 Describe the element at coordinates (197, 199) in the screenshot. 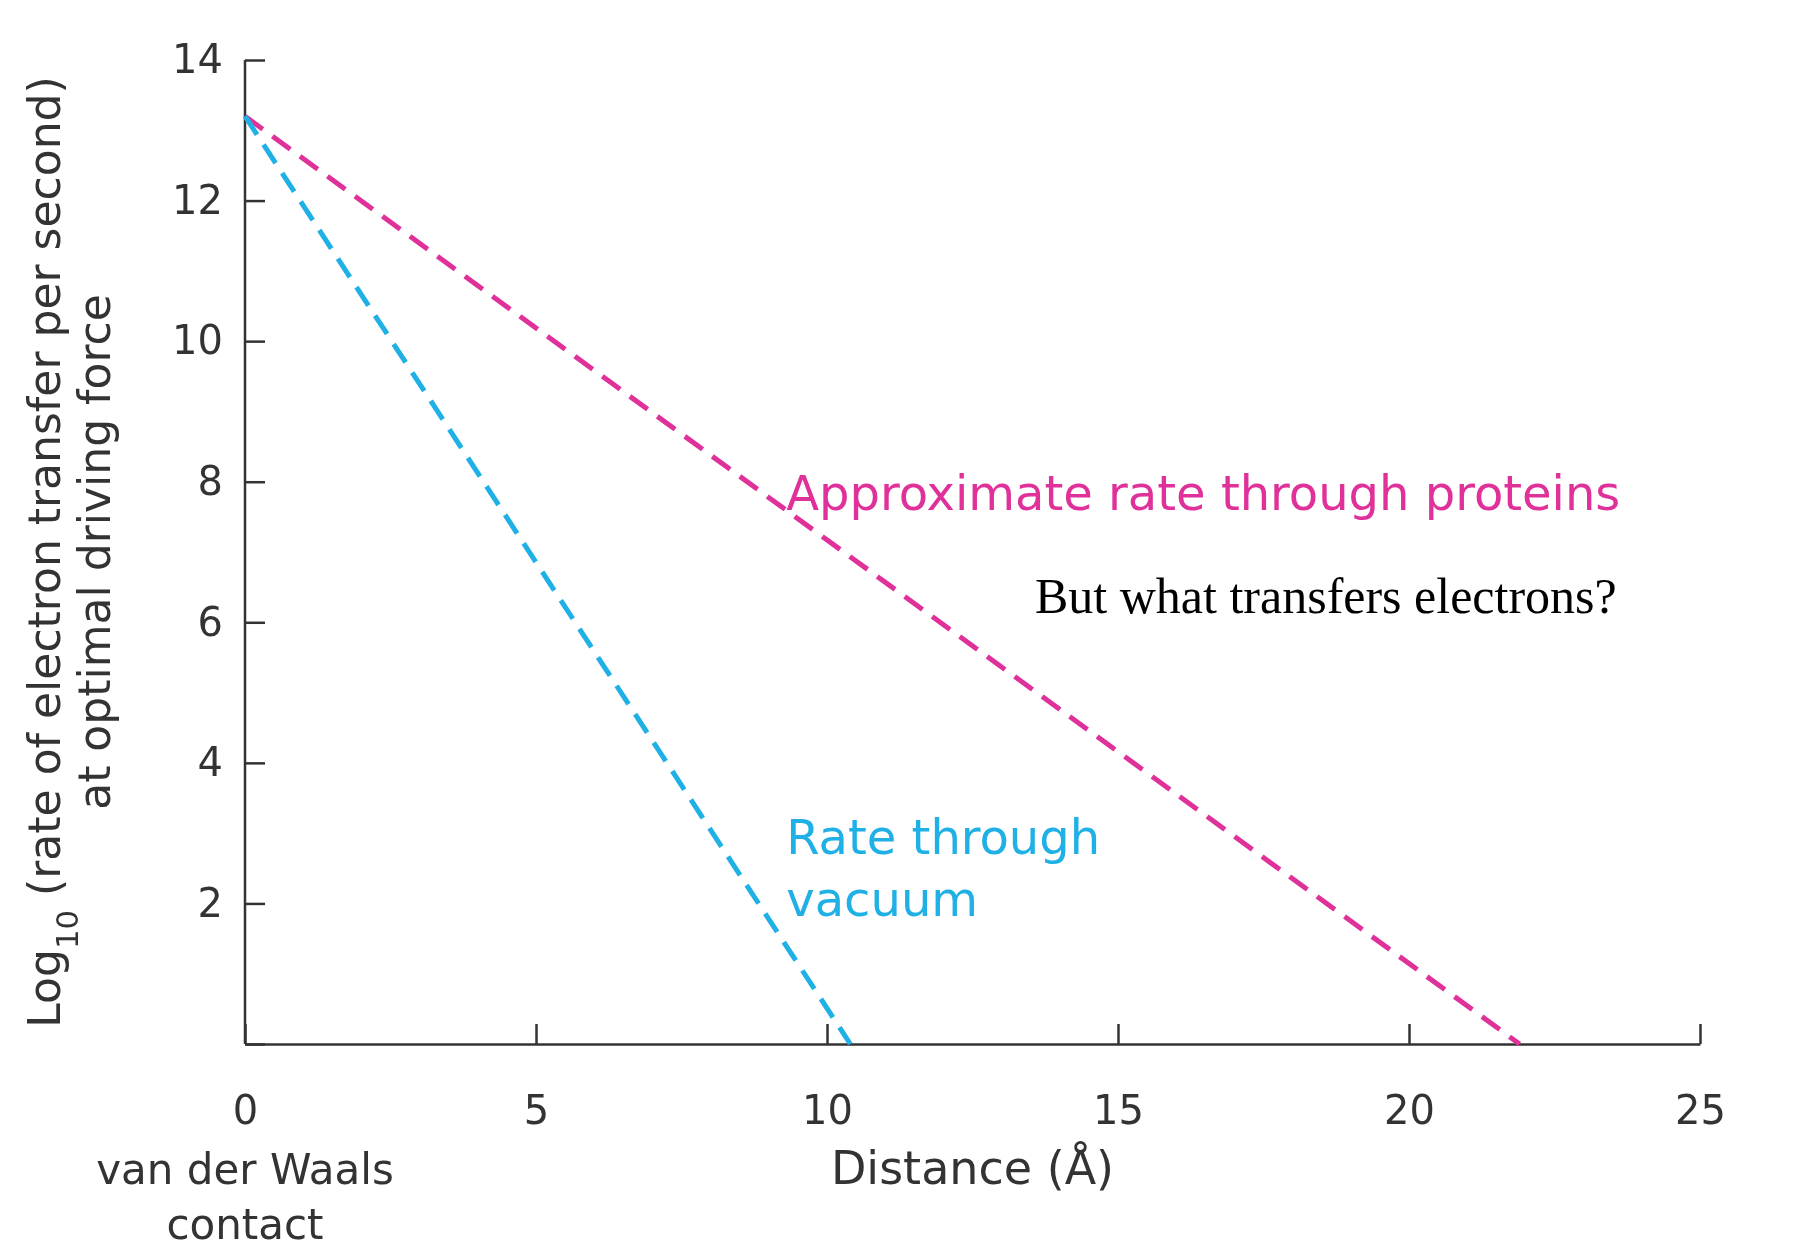

I see `y-tick-label: 12` at that location.